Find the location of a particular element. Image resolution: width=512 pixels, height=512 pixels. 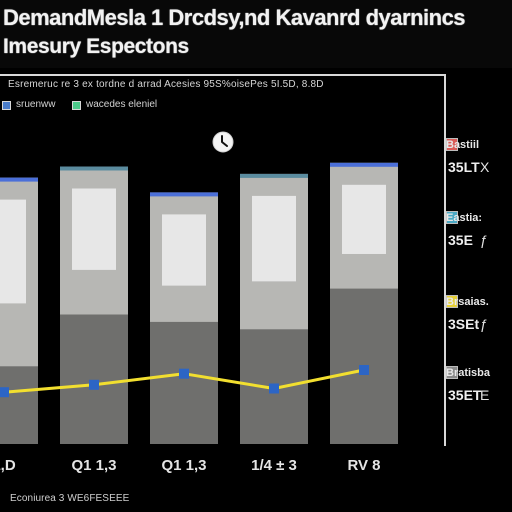

side-card-label: Bastiil is located at coordinates (463, 145).